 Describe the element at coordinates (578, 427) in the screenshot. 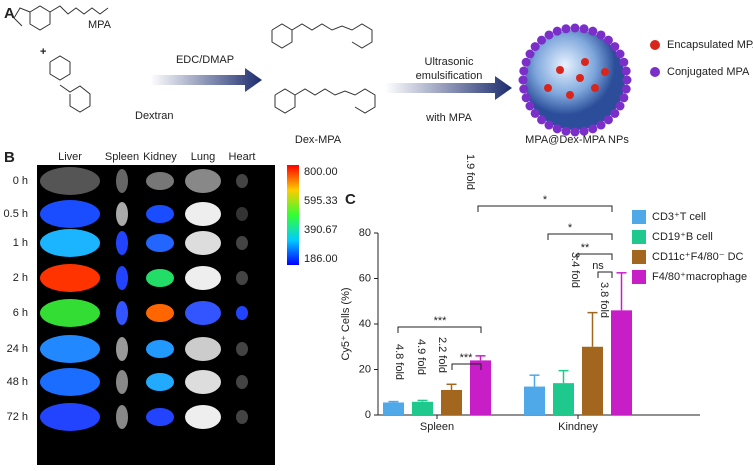

I see `x-tick-label: Kindney` at that location.